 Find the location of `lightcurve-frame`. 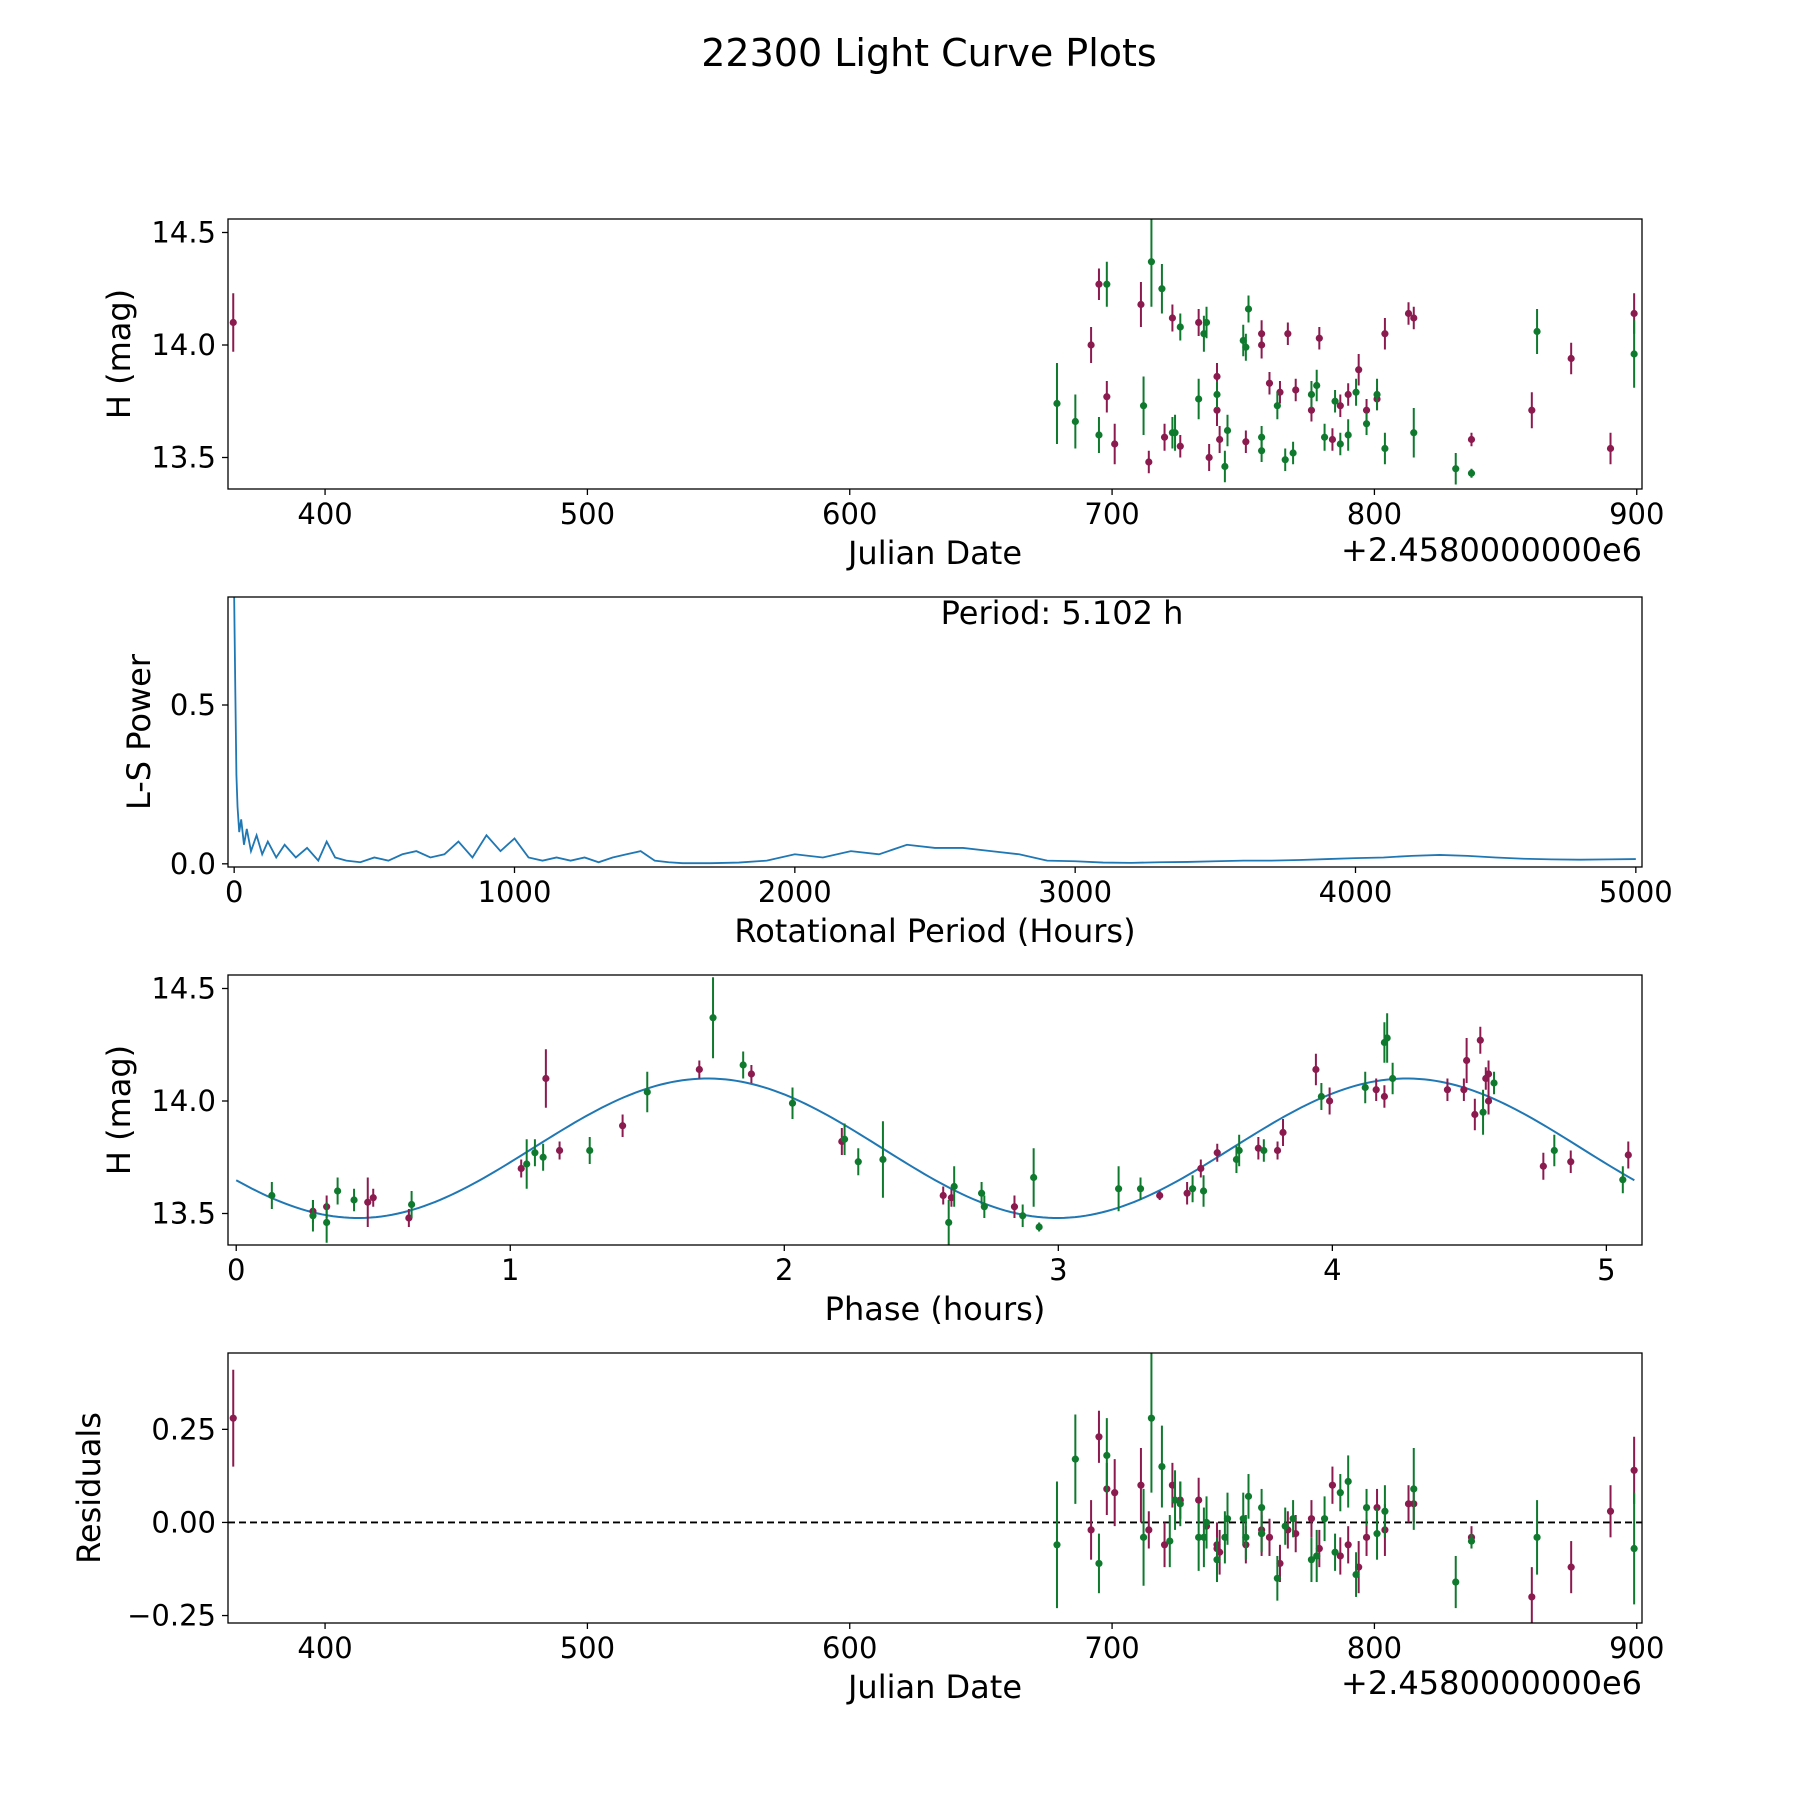

lightcurve-frame is located at coordinates (935, 354).